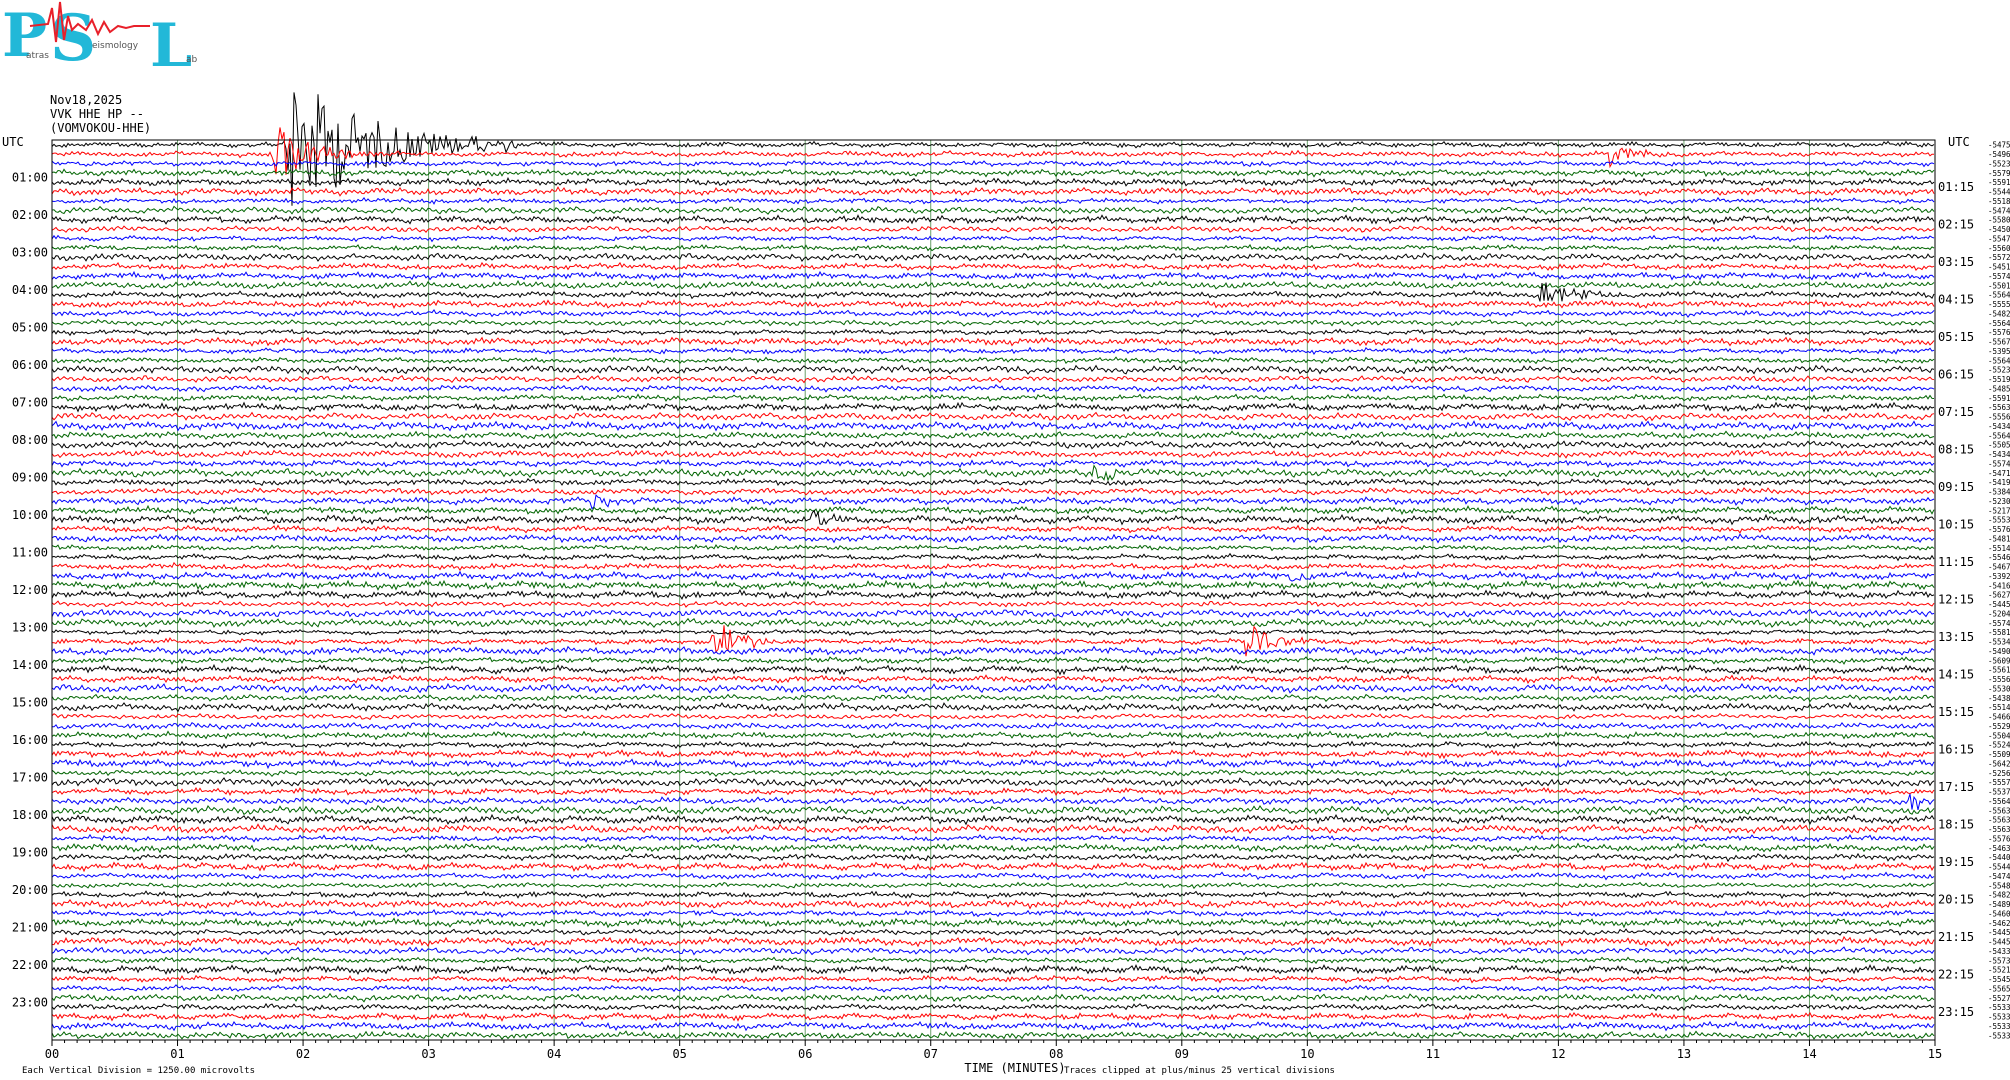 This screenshot has height=1080, width=2010. I want to click on record-date: Nov18,2025, so click(86, 100).